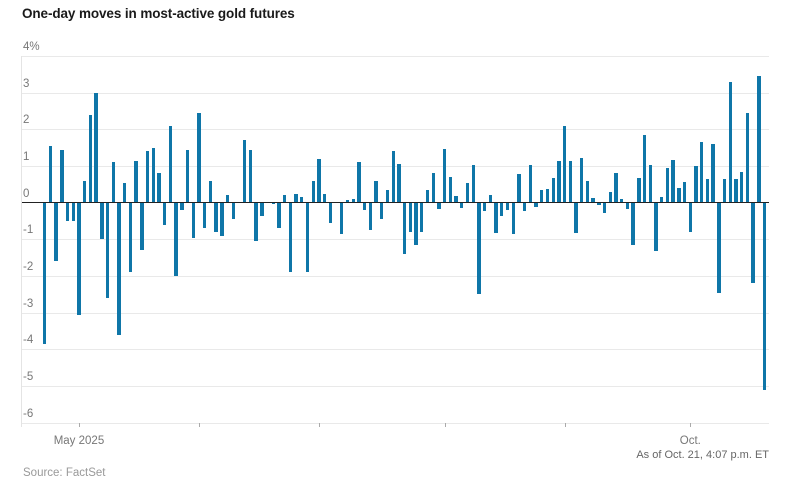  I want to click on y-tick-label: -1, so click(28, 230).